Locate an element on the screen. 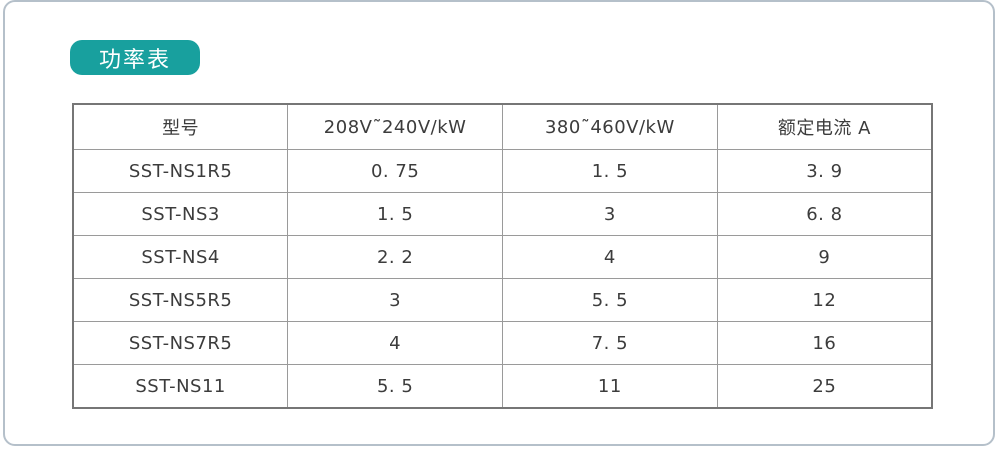  rated-current-cell: 16 is located at coordinates (824, 343).